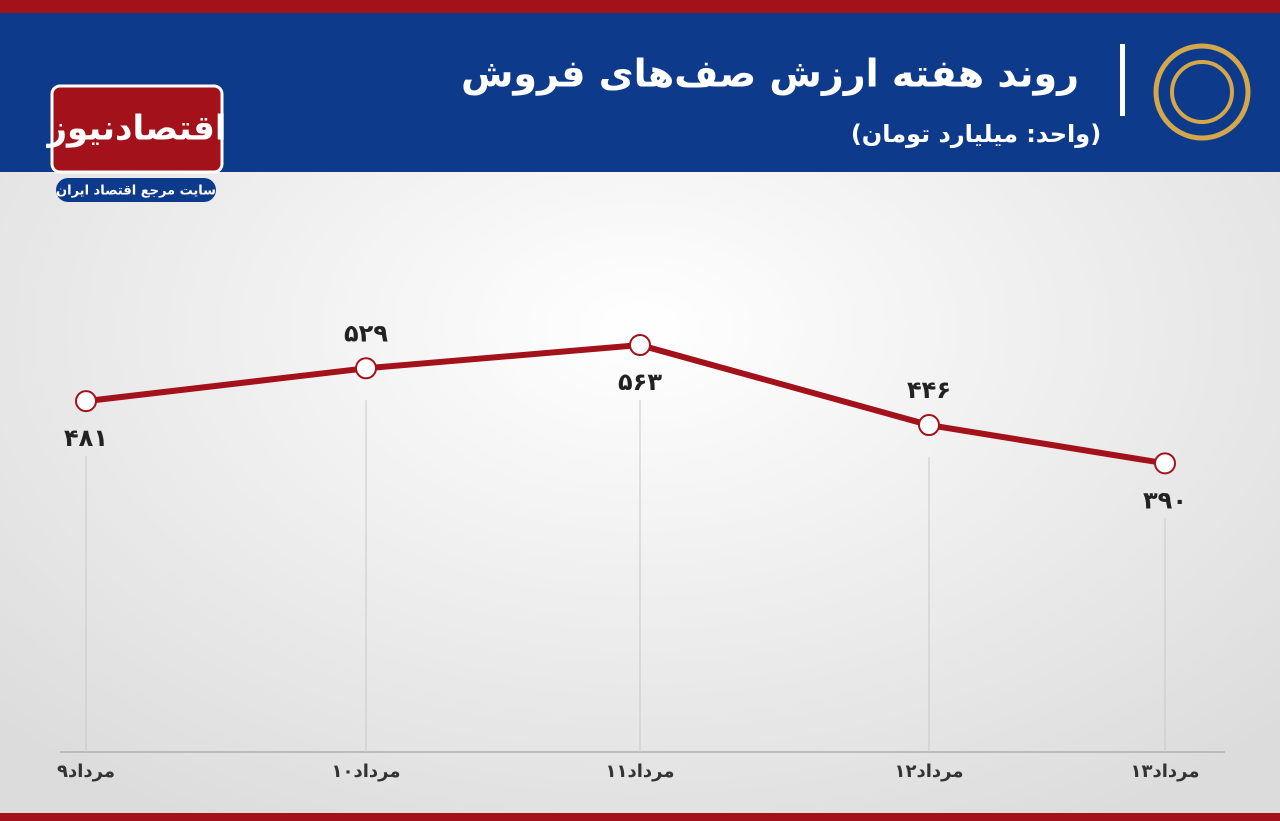 This screenshot has width=1280, height=821. What do you see at coordinates (929, 390) in the screenshot?
I see `value-label: ۴۴۶` at bounding box center [929, 390].